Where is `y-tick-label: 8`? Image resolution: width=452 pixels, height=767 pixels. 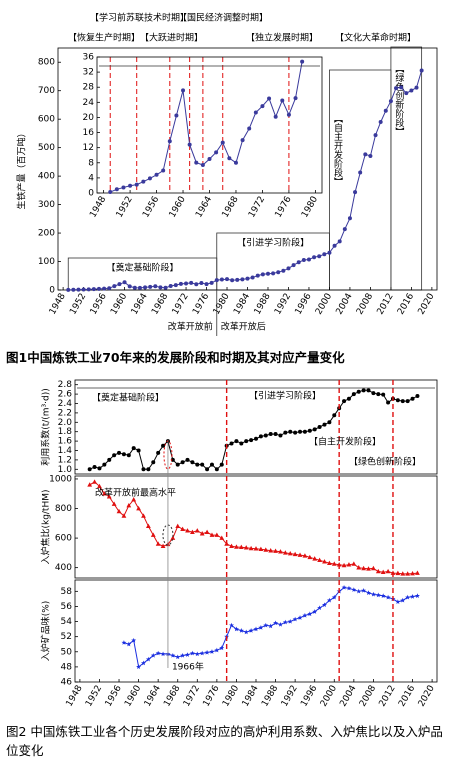 y-tick-label: 8 is located at coordinates (91, 163).